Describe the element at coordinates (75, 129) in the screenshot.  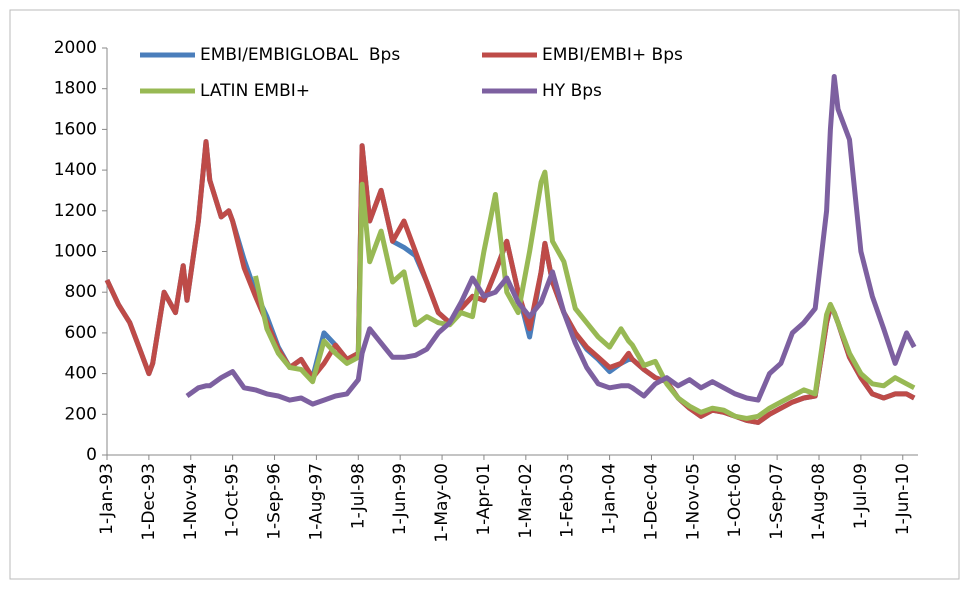
I see `y-tick-label: 1600` at that location.